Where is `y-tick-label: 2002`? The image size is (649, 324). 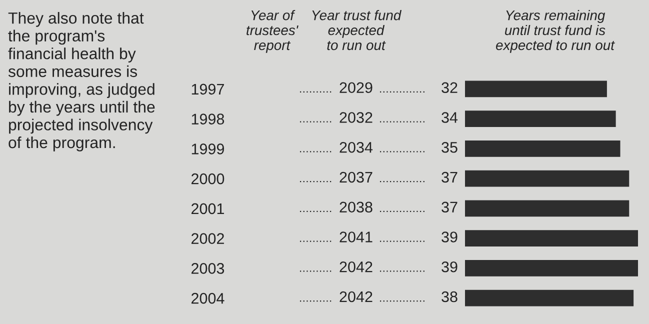
y-tick-label: 2002 is located at coordinates (208, 238).